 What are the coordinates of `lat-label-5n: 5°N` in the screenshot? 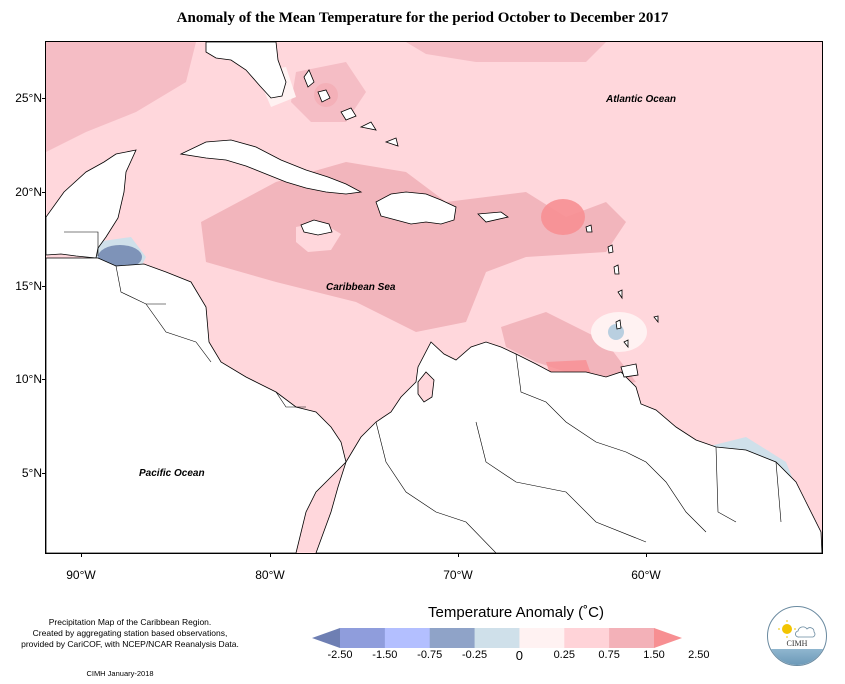 It's located at (31, 473).